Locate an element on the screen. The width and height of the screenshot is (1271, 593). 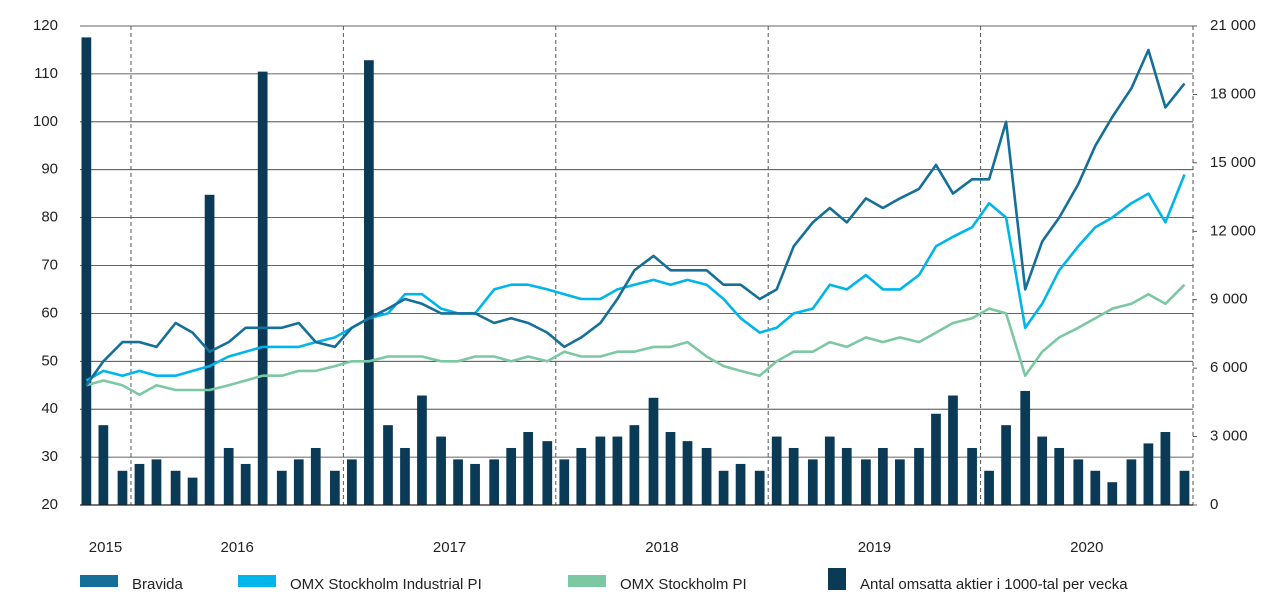
legend-label: OMX Stockholm Industrial PI is located at coordinates (386, 584).